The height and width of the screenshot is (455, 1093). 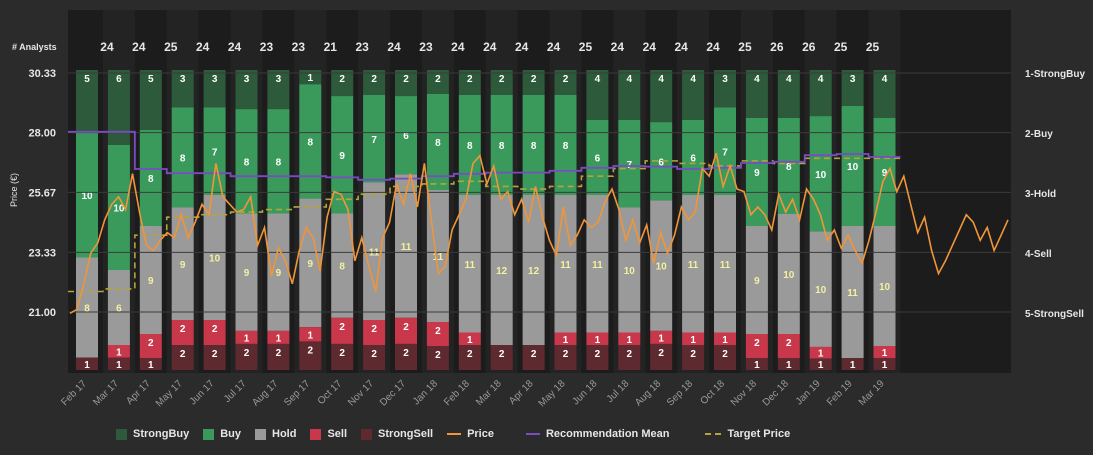 What do you see at coordinates (397, 434) in the screenshot?
I see `legend-item-strongsell: StrongSell` at bounding box center [397, 434].